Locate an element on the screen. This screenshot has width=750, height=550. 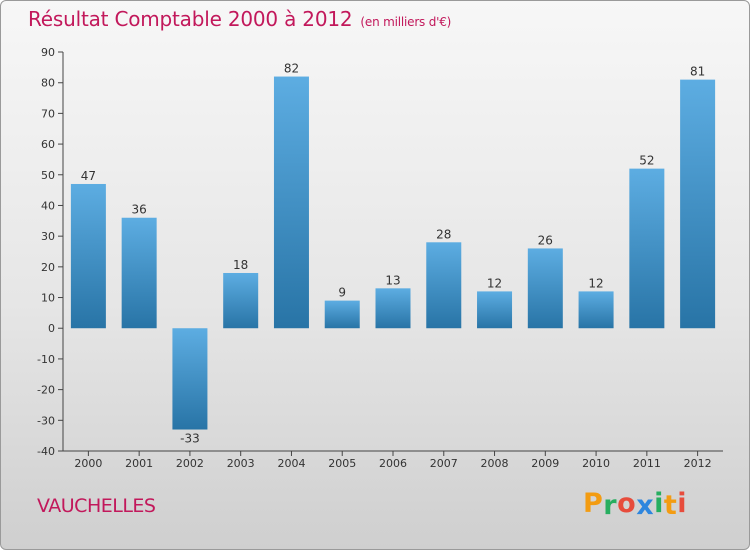
y-tick-label: -30 is located at coordinates (46, 420).